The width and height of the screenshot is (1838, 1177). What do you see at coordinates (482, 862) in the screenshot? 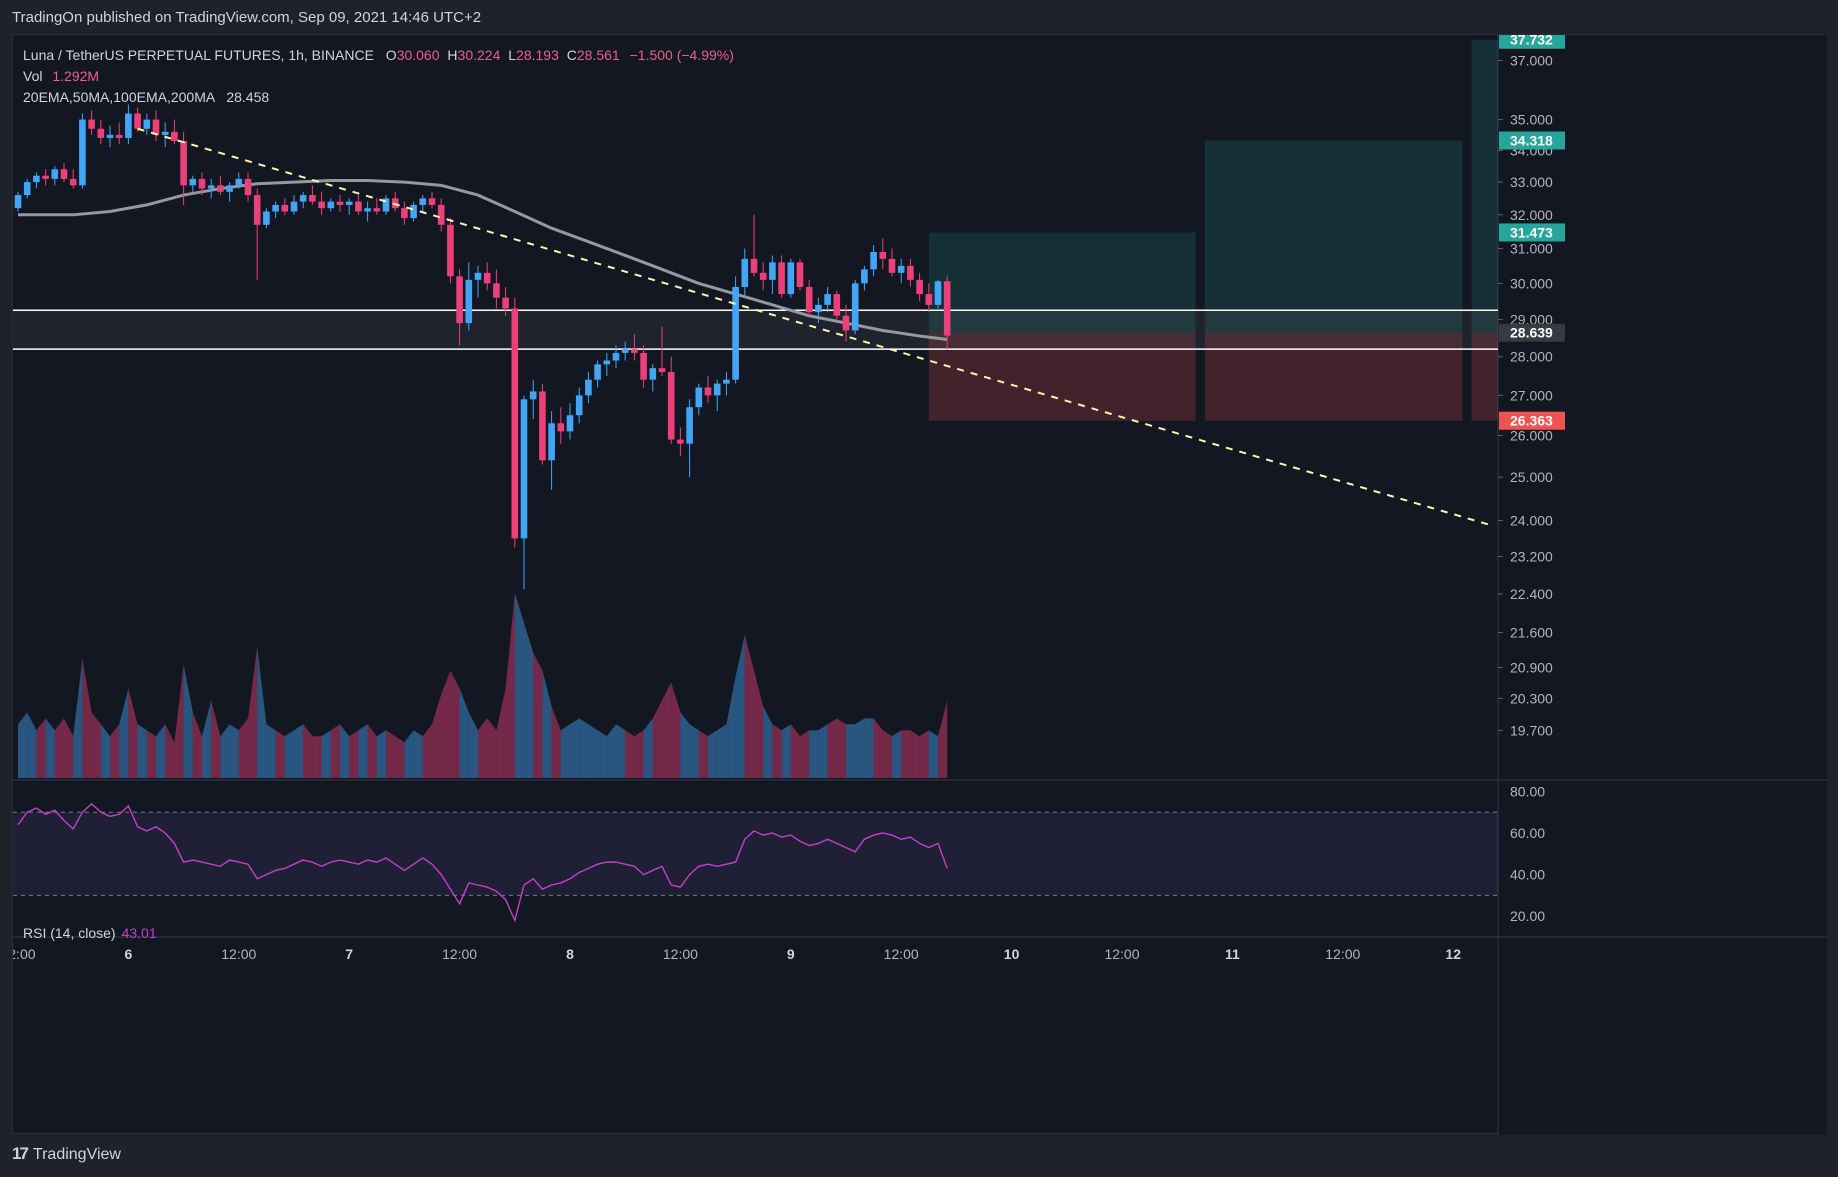
I see `rsi-line` at bounding box center [482, 862].